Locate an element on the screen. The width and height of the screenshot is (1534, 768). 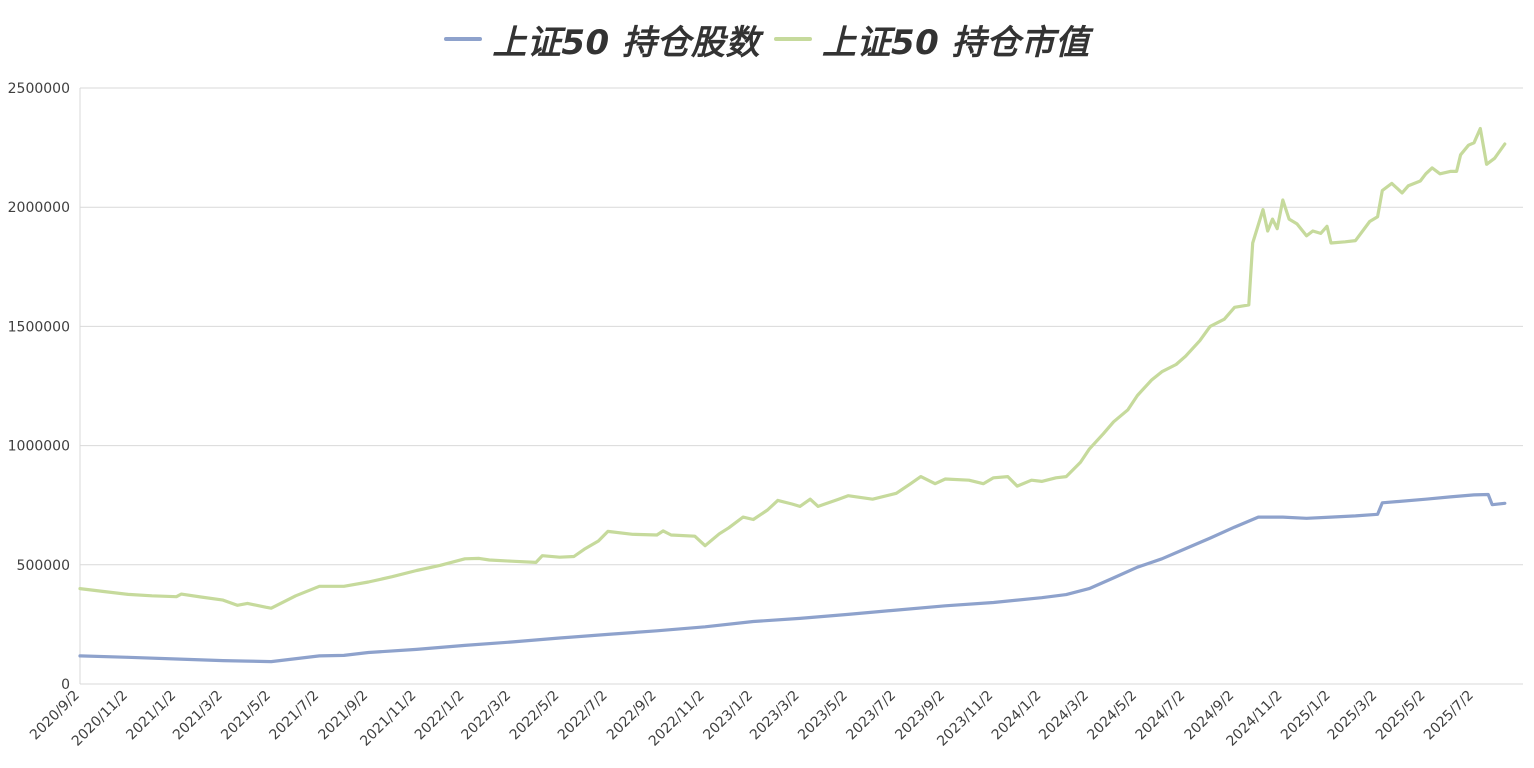
x-tick-label: 2025/7/2 is located at coordinates (1449, 716).